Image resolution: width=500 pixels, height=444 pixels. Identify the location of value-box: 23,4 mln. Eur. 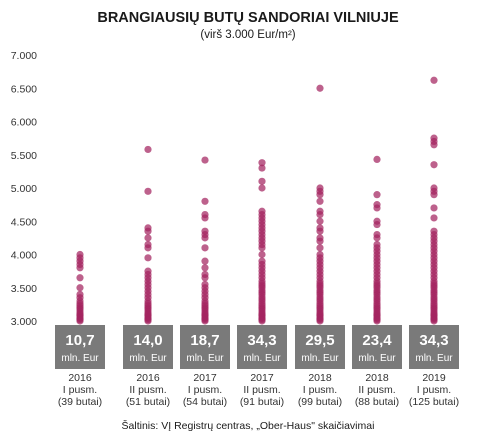
(377, 347).